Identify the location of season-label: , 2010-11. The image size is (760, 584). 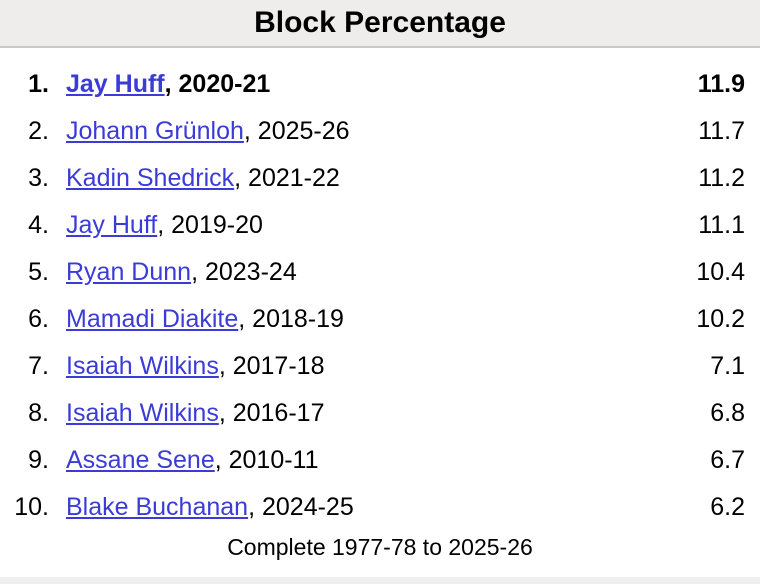
(266, 460).